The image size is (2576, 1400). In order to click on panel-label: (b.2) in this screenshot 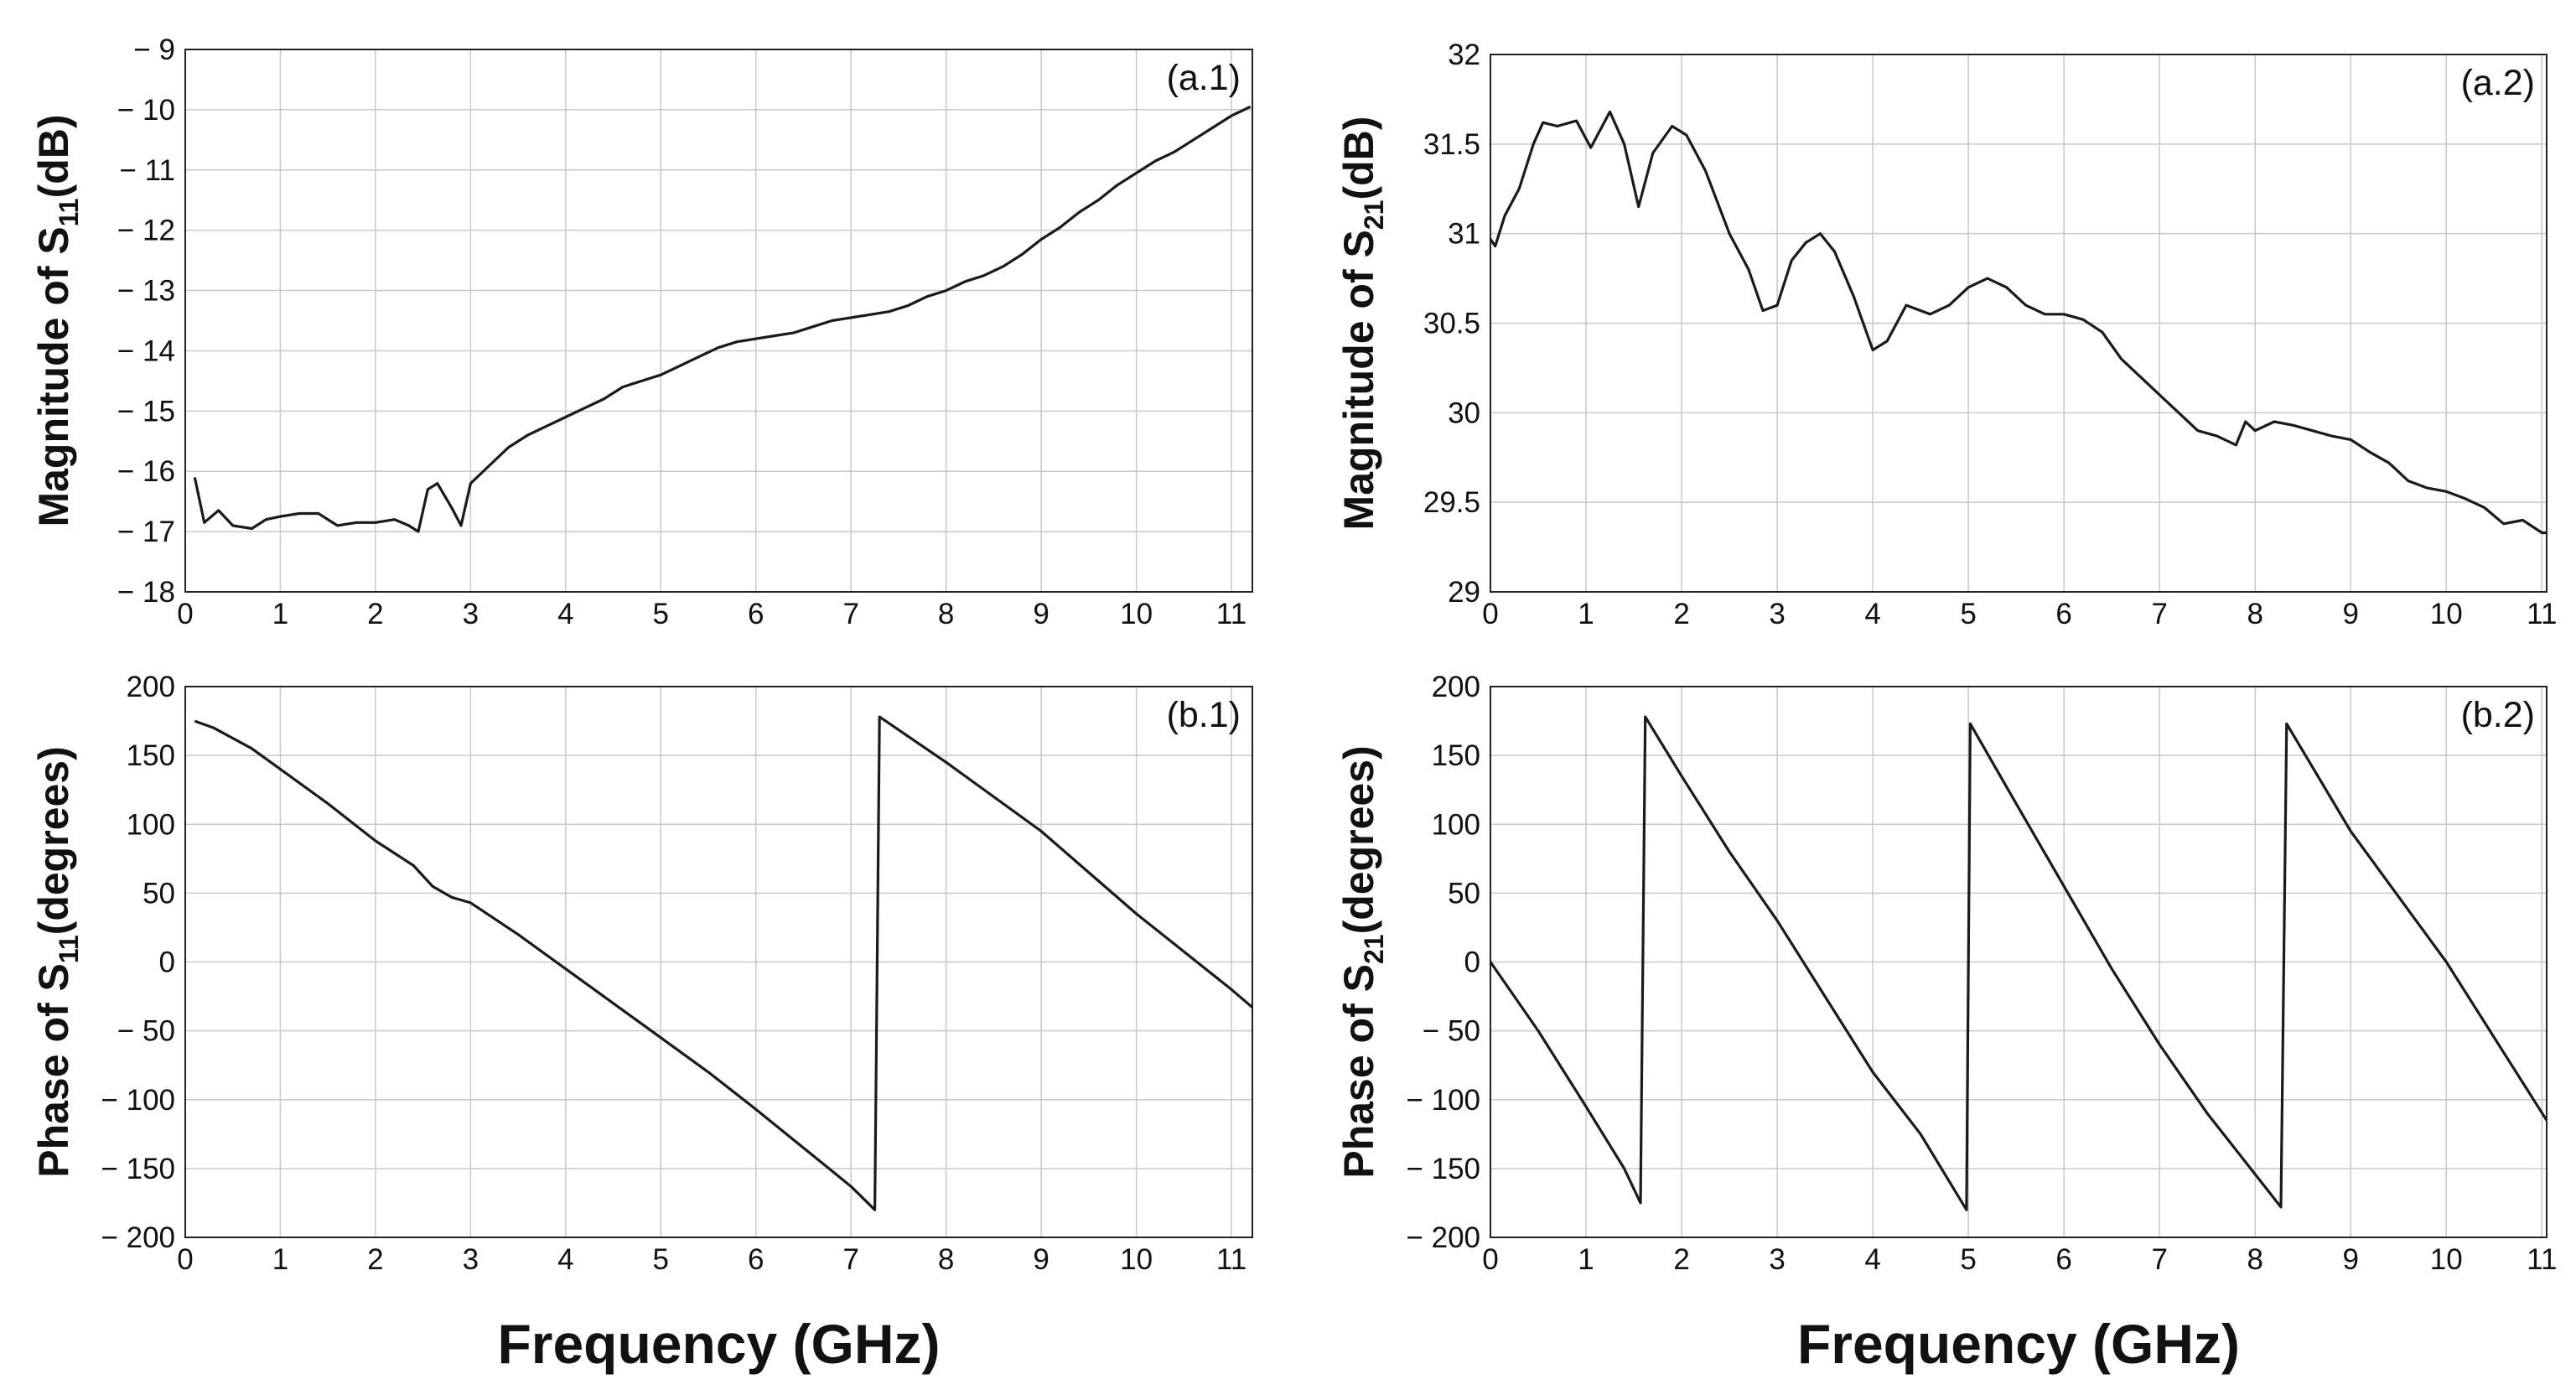, I will do `click(2498, 715)`.